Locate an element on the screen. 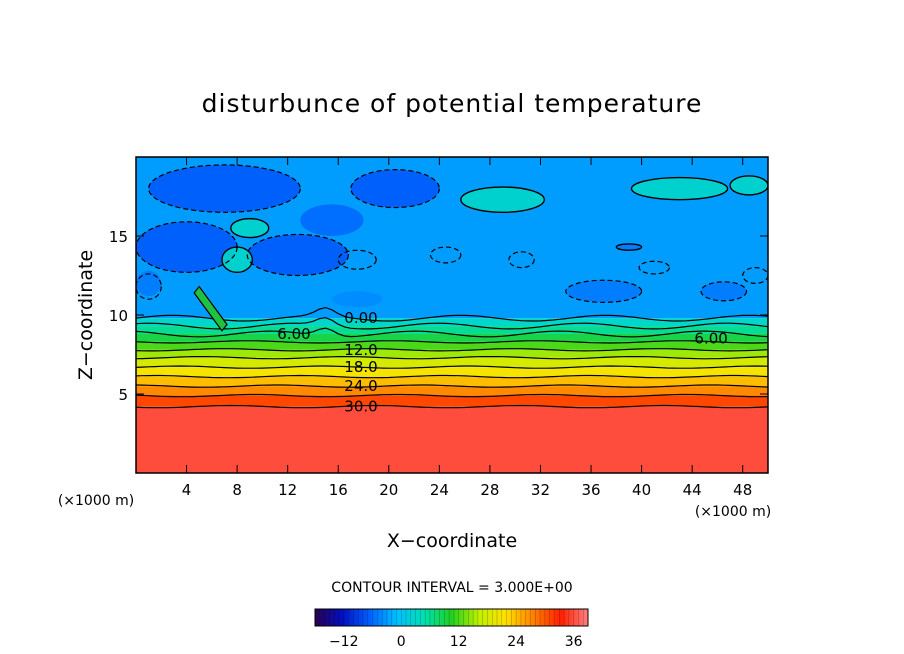  positive-closed-contours is located at coordinates (494, 224).